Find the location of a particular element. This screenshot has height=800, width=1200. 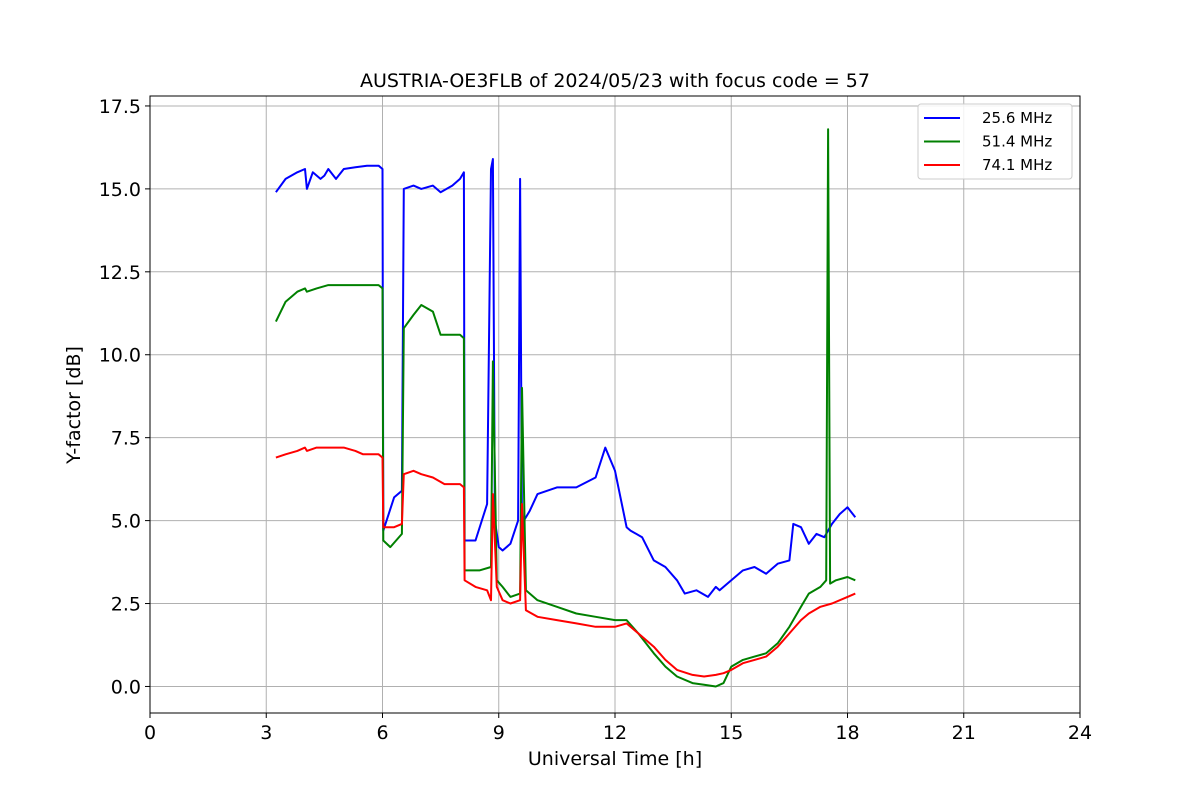

x-tick-label: 3 is located at coordinates (266, 733).